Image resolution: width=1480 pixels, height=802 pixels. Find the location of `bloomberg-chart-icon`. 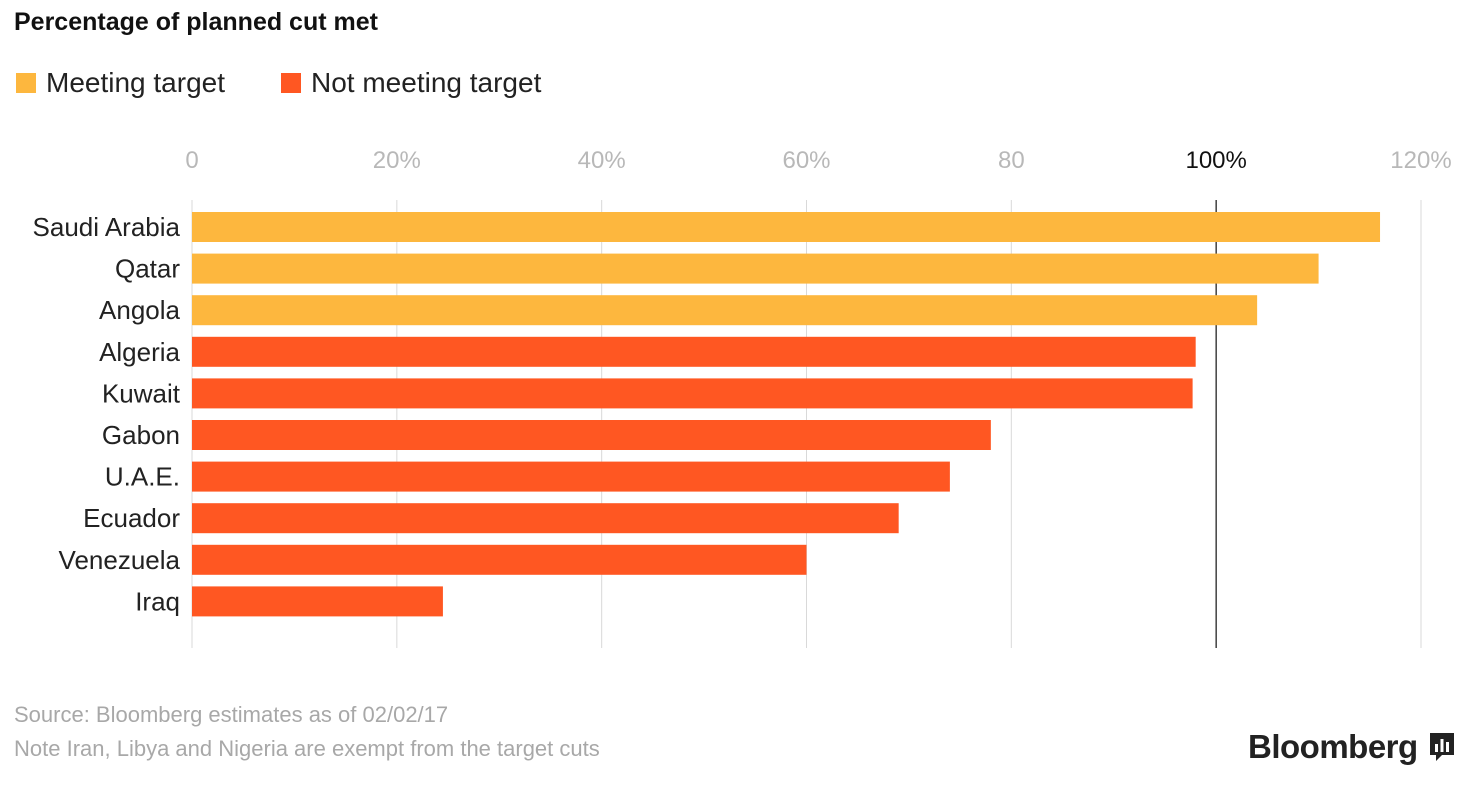

bloomberg-chart-icon is located at coordinates (1441, 747).